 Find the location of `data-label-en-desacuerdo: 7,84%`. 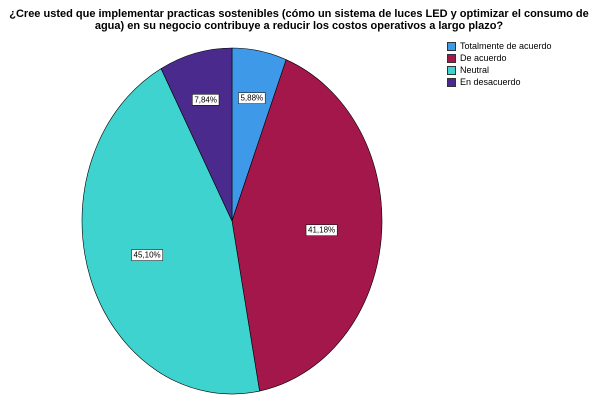

data-label-en-desacuerdo: 7,84% is located at coordinates (205, 99).